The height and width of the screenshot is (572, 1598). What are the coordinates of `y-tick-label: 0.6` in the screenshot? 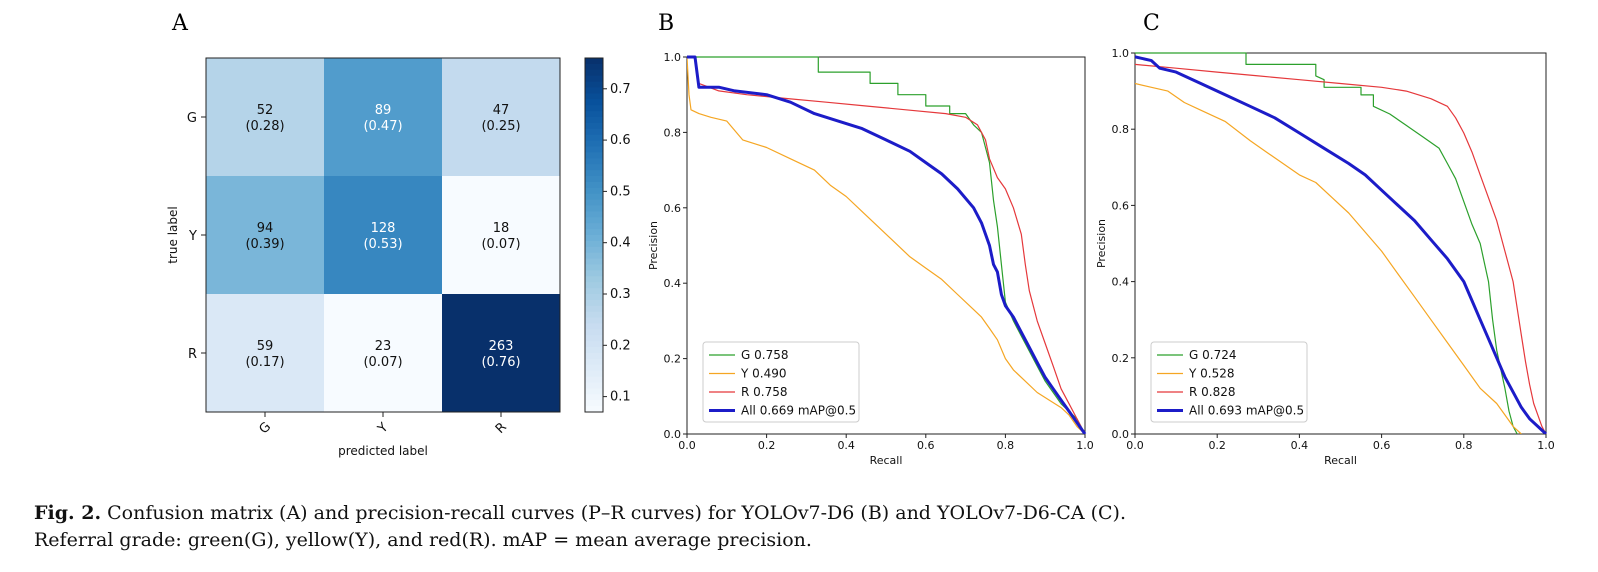 It's located at (673, 208).